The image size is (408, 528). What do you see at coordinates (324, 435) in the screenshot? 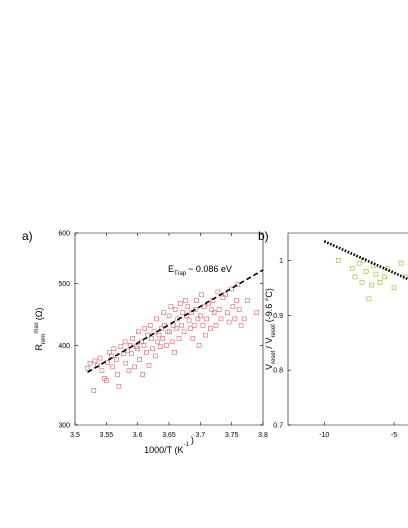
I see `x-tick-label: -10` at bounding box center [324, 435].